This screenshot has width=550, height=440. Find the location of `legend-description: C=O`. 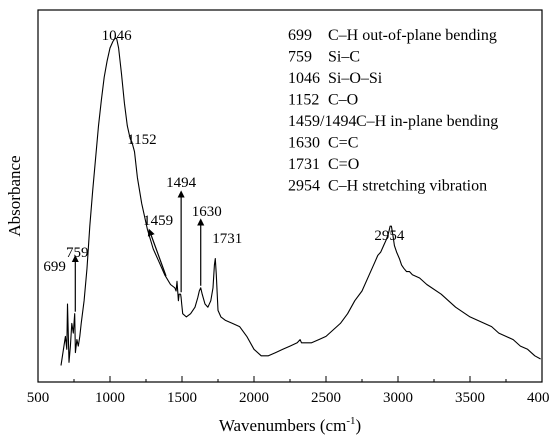

legend-description: C=O is located at coordinates (343, 164).